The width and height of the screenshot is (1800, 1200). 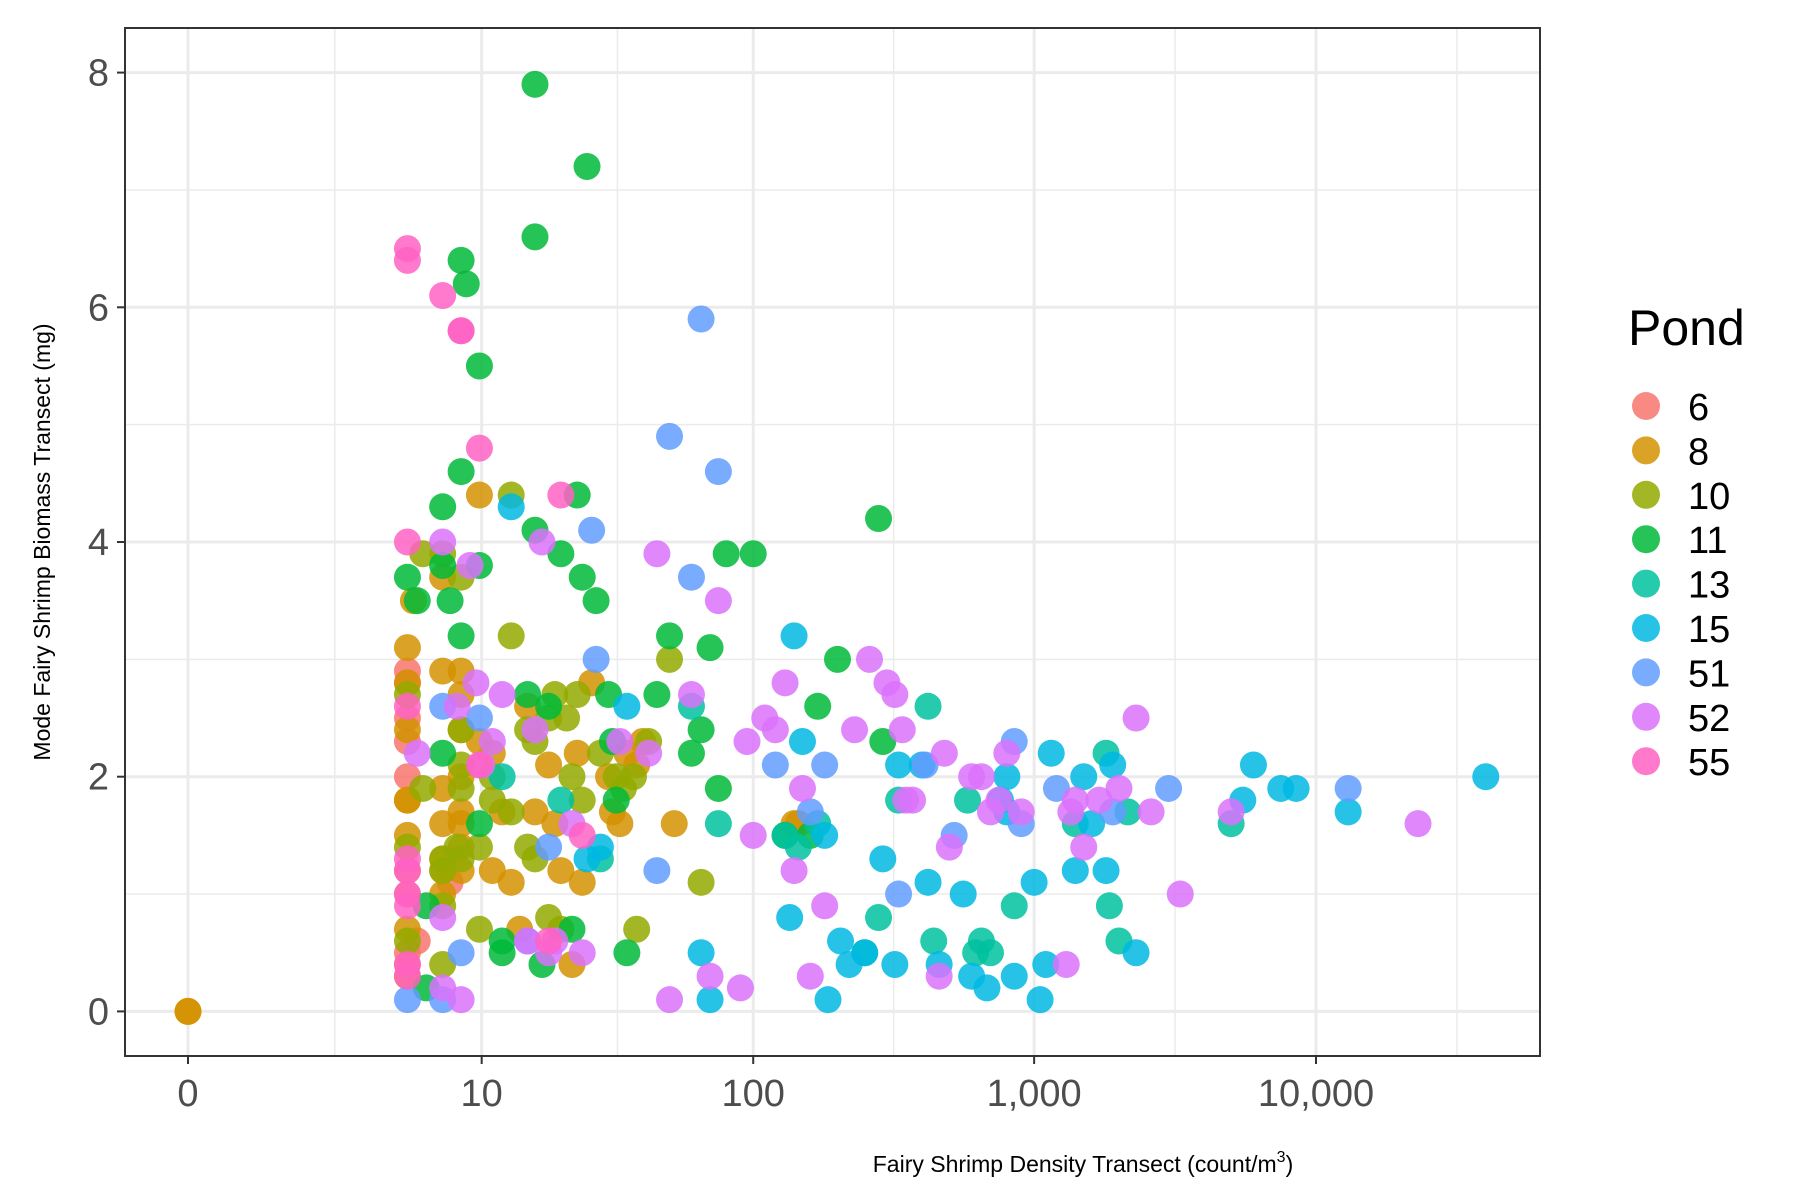 What do you see at coordinates (1709, 497) in the screenshot?
I see `legend-label: 10` at bounding box center [1709, 497].